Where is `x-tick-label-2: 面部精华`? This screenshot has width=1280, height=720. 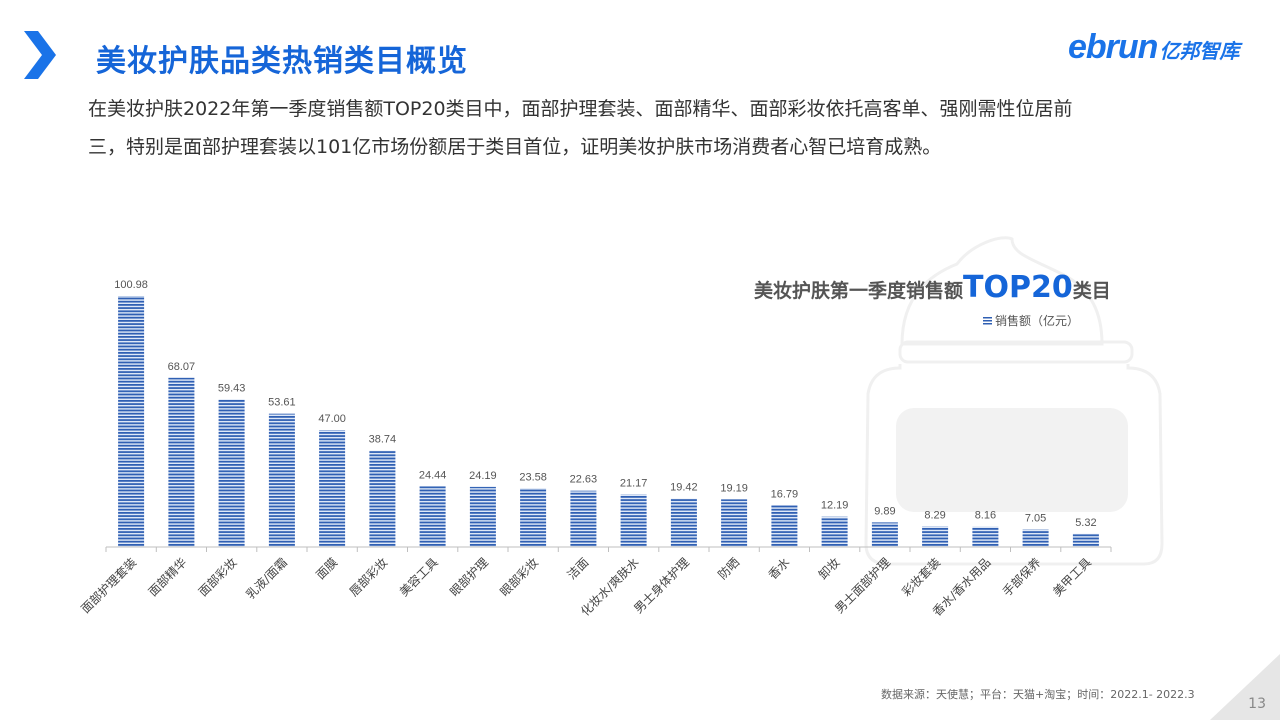 x-tick-label-2: 面部精华 is located at coordinates (167, 577).